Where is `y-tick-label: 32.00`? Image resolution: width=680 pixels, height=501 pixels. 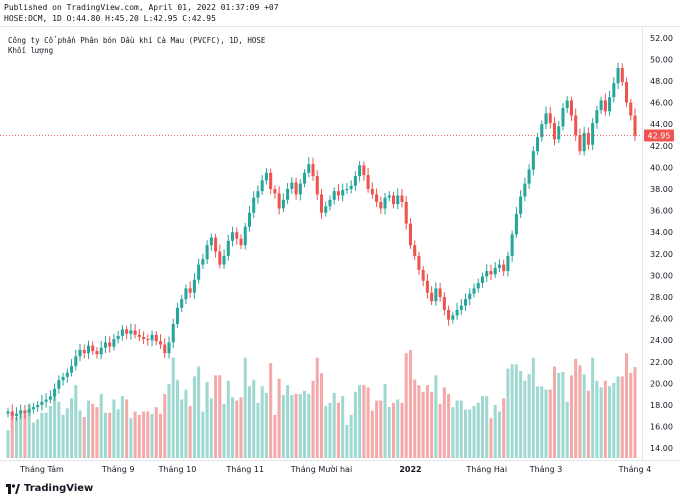
y-tick-label: 32.00 is located at coordinates (661, 254).